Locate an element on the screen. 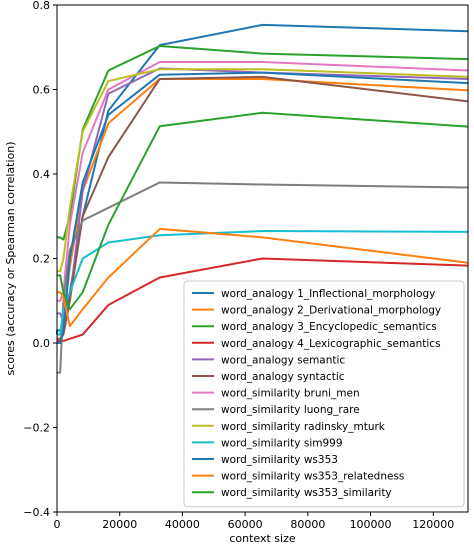  legend-entry: word_analogy 1_Inflectional_morphology is located at coordinates (328, 294).